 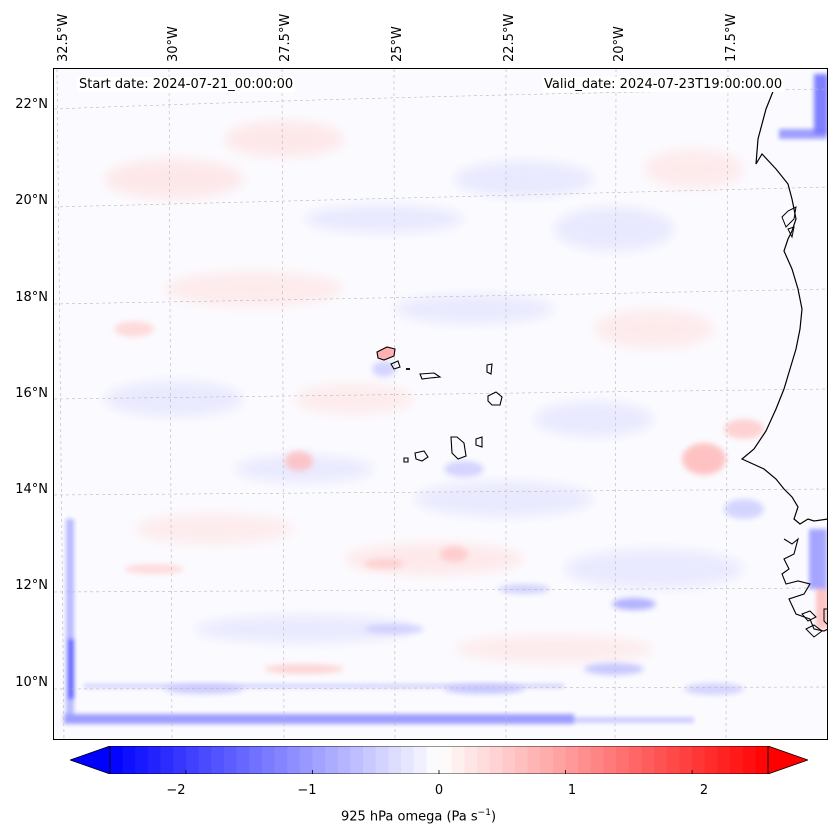 I want to click on colorbar-max-extend, so click(x=787, y=760).